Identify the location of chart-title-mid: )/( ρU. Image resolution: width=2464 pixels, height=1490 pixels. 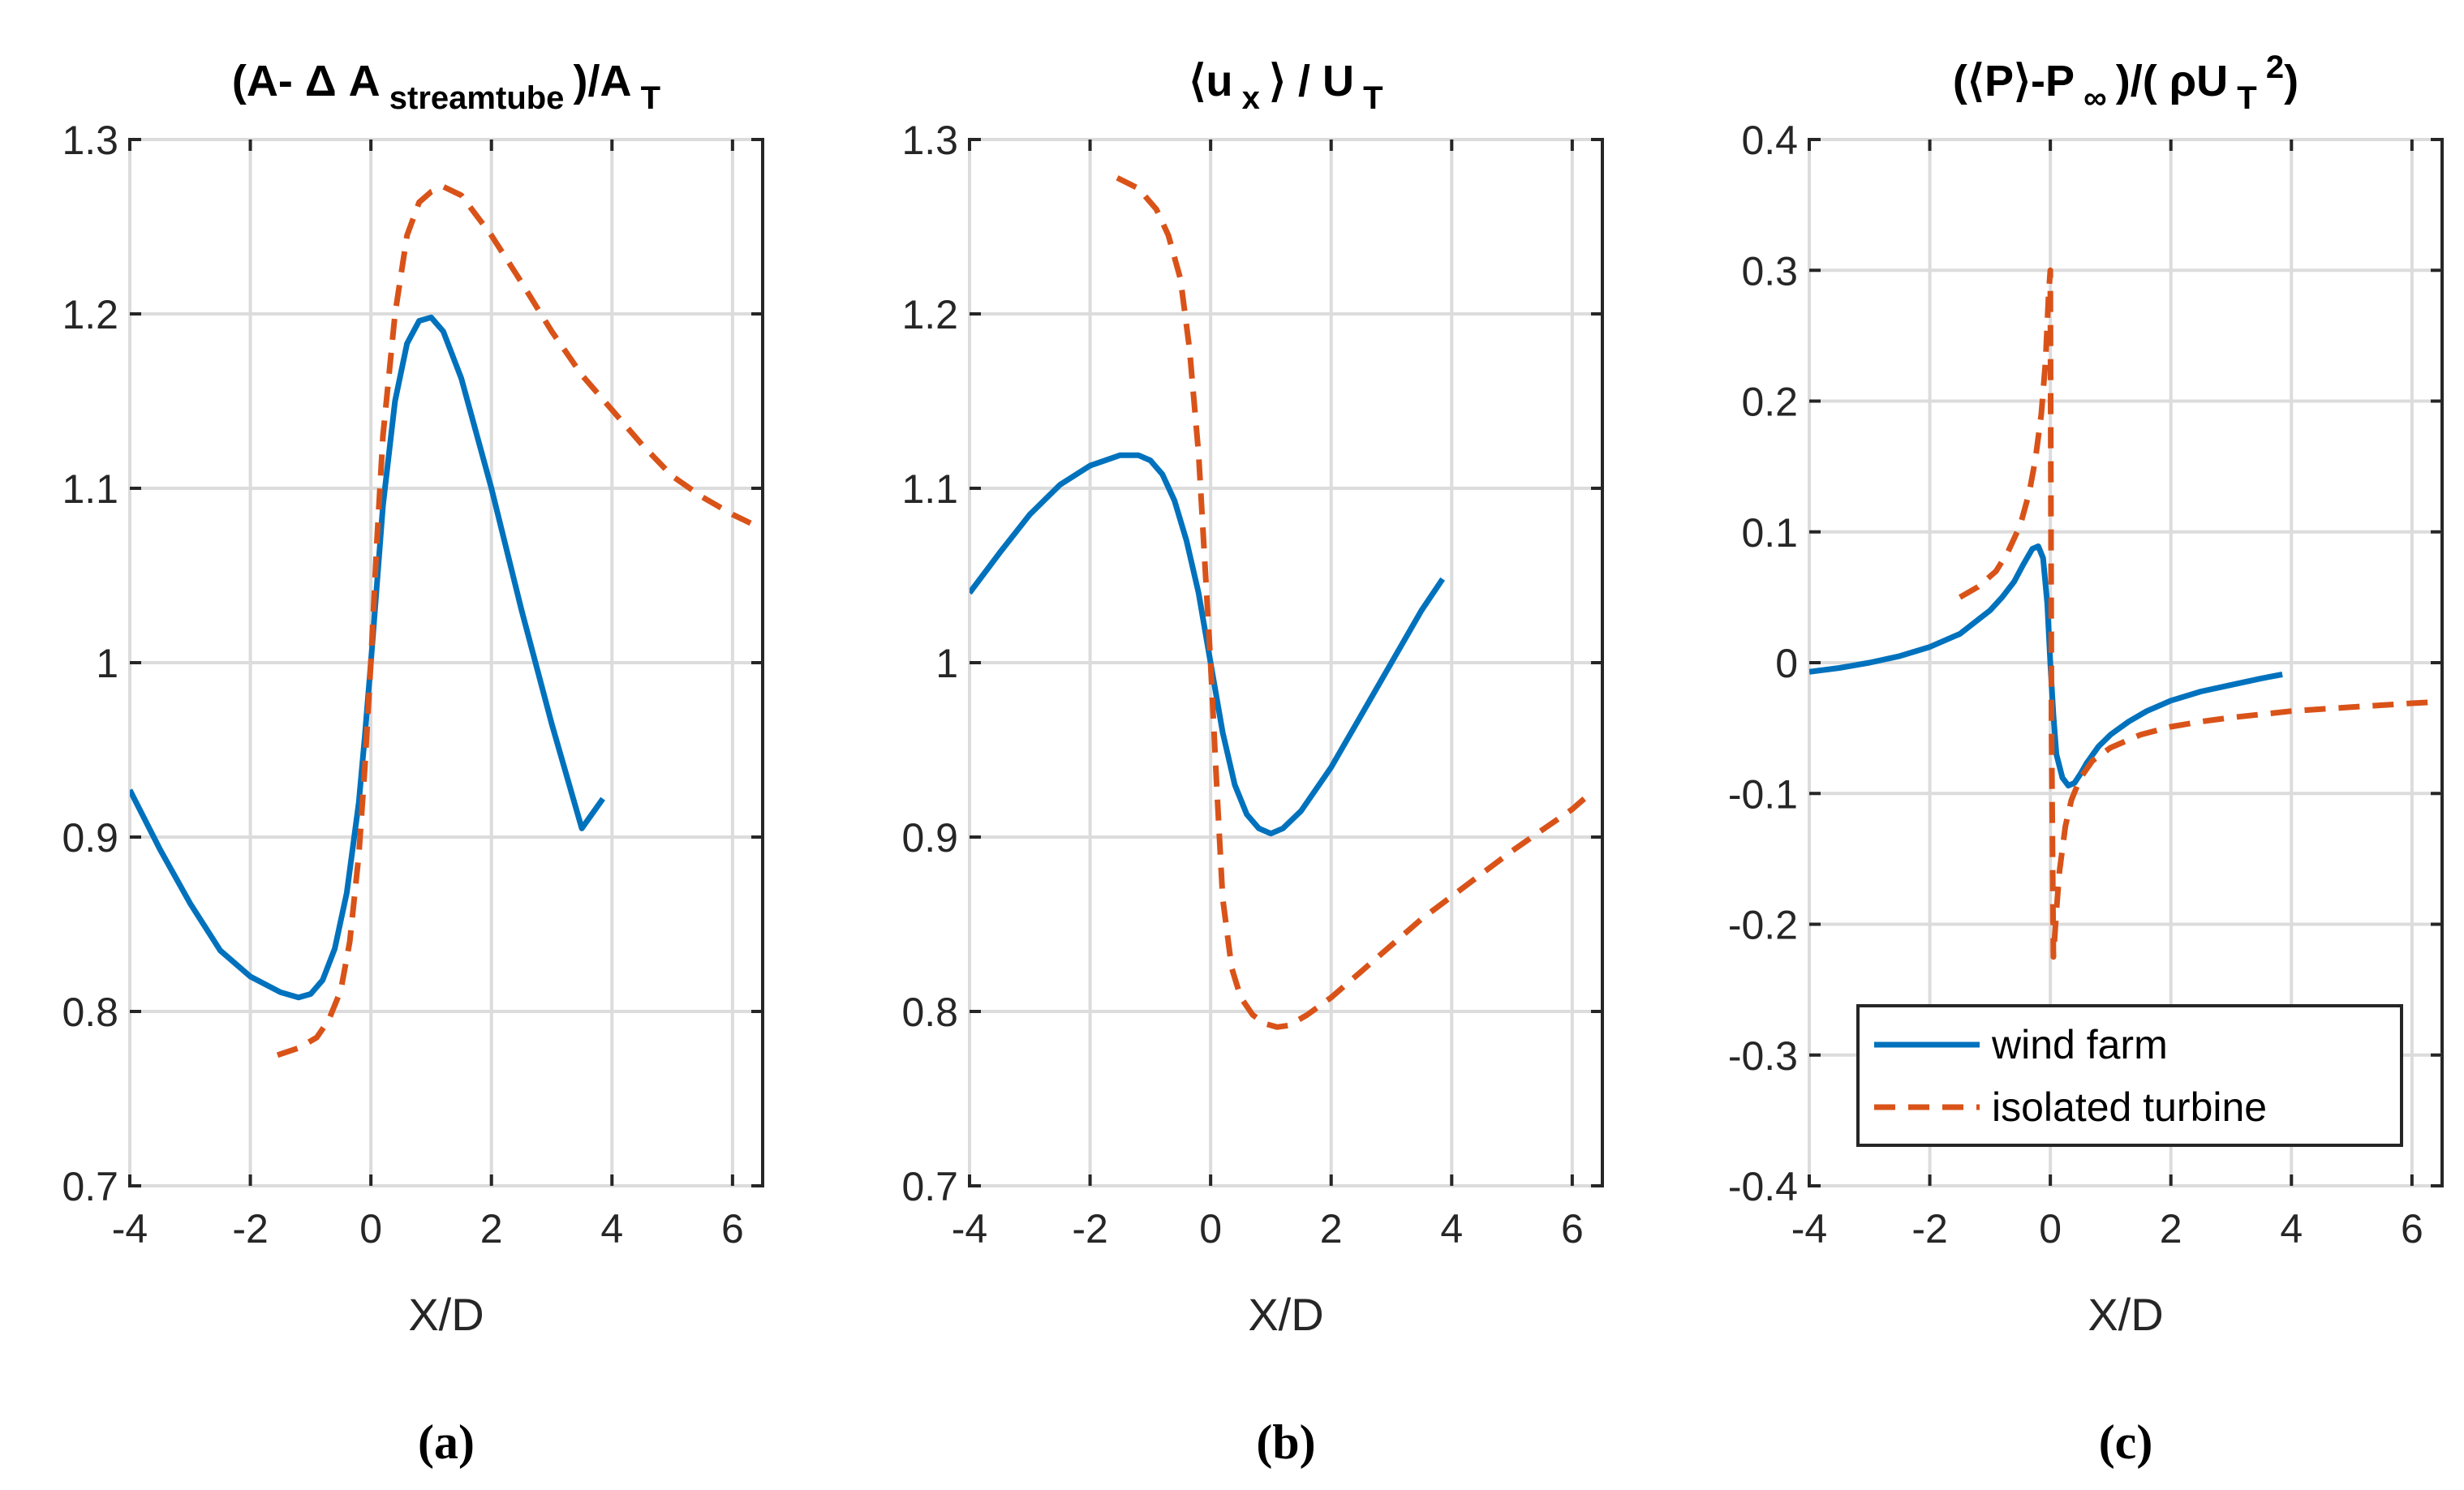
(2172, 81).